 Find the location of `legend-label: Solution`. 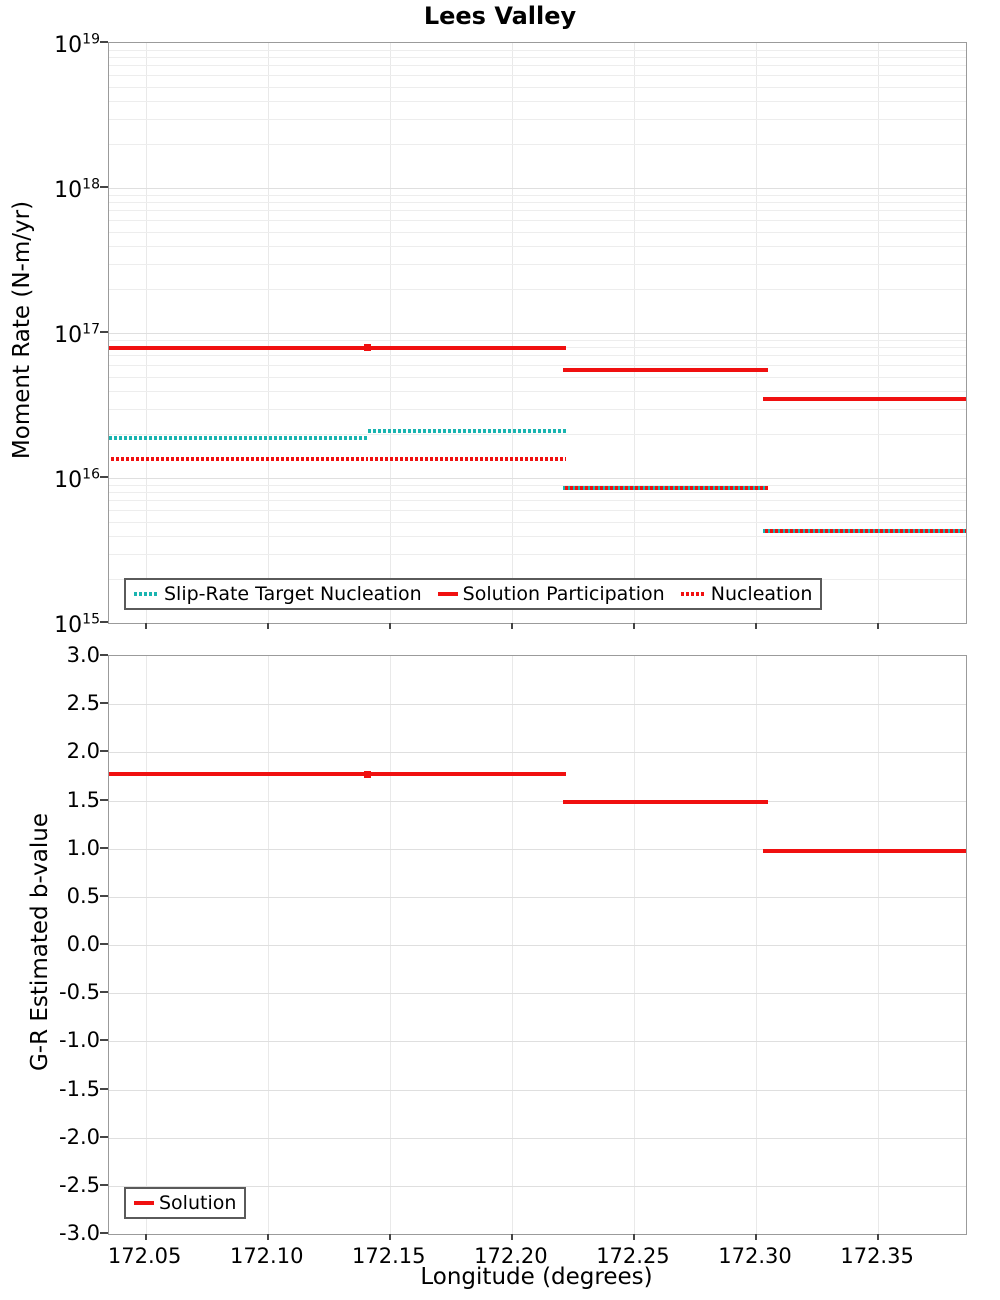

legend-label: Solution is located at coordinates (198, 1203).